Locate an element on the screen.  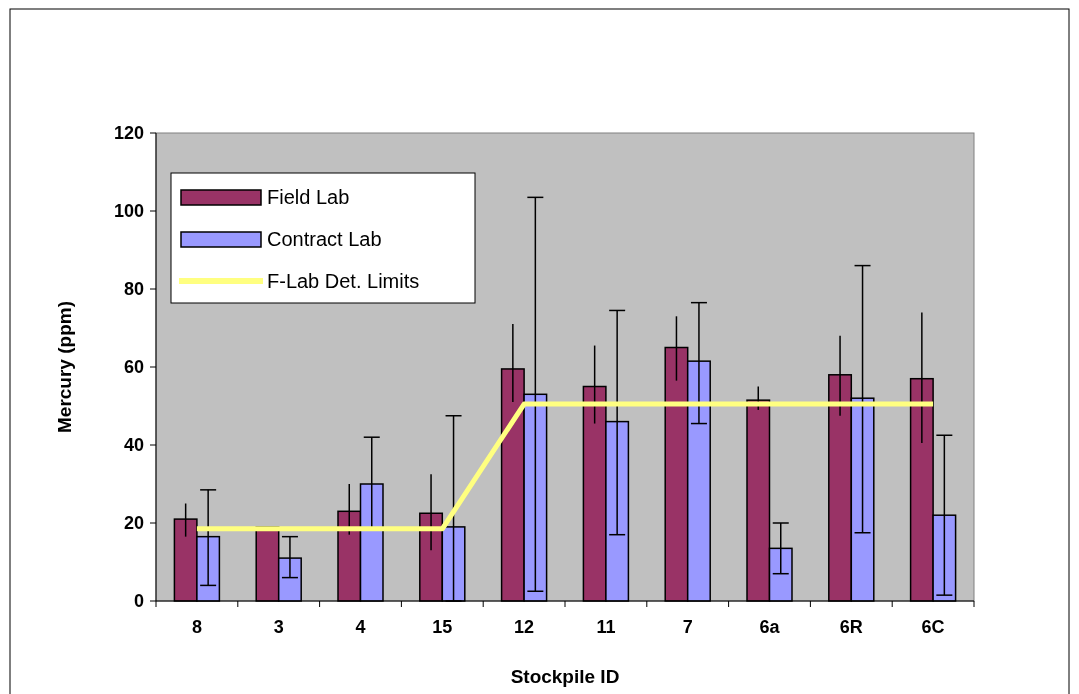
y-tick-label: 60 is located at coordinates (133, 367).